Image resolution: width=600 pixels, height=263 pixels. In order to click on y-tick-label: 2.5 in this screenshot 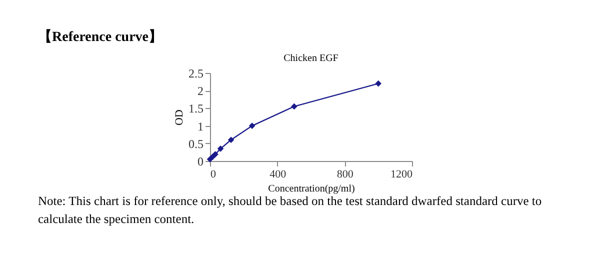, I will do `click(196, 73)`.